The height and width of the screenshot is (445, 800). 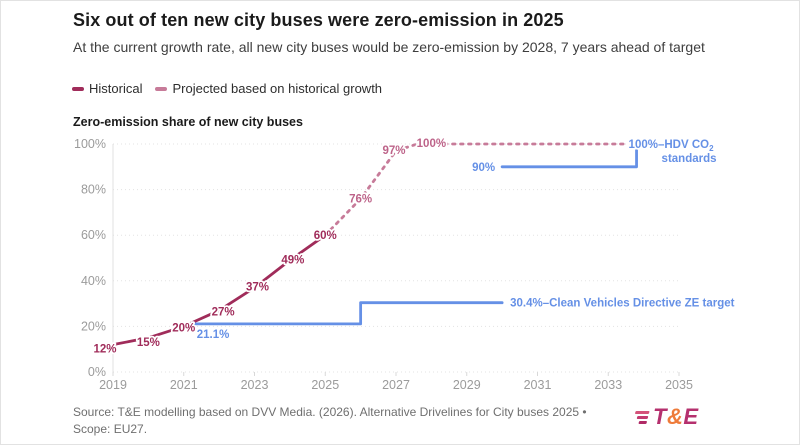 I want to click on annotation-label: 21.1%, so click(x=213, y=335).